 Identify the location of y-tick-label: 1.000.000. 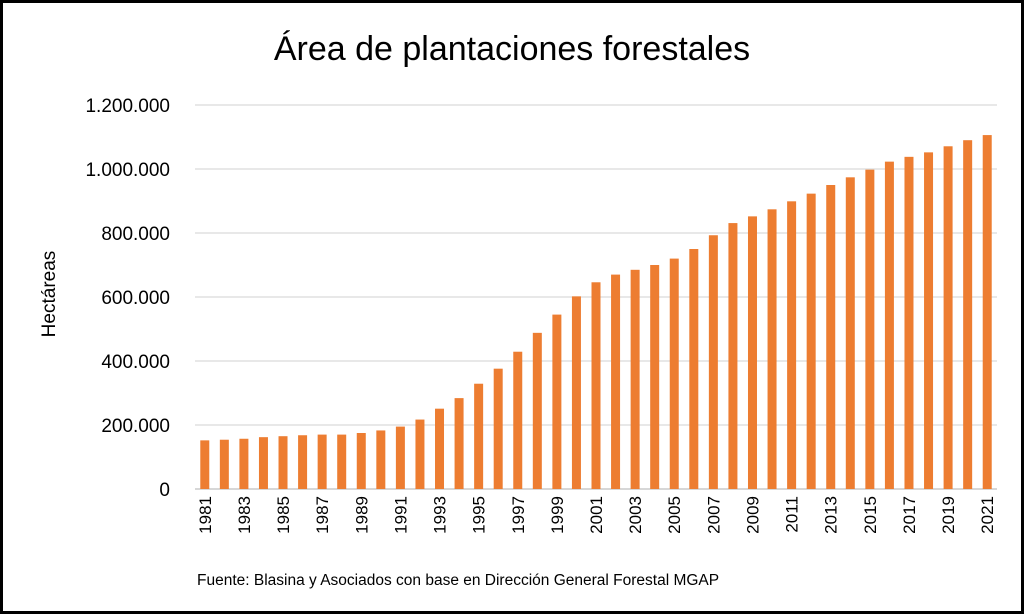
(127, 170).